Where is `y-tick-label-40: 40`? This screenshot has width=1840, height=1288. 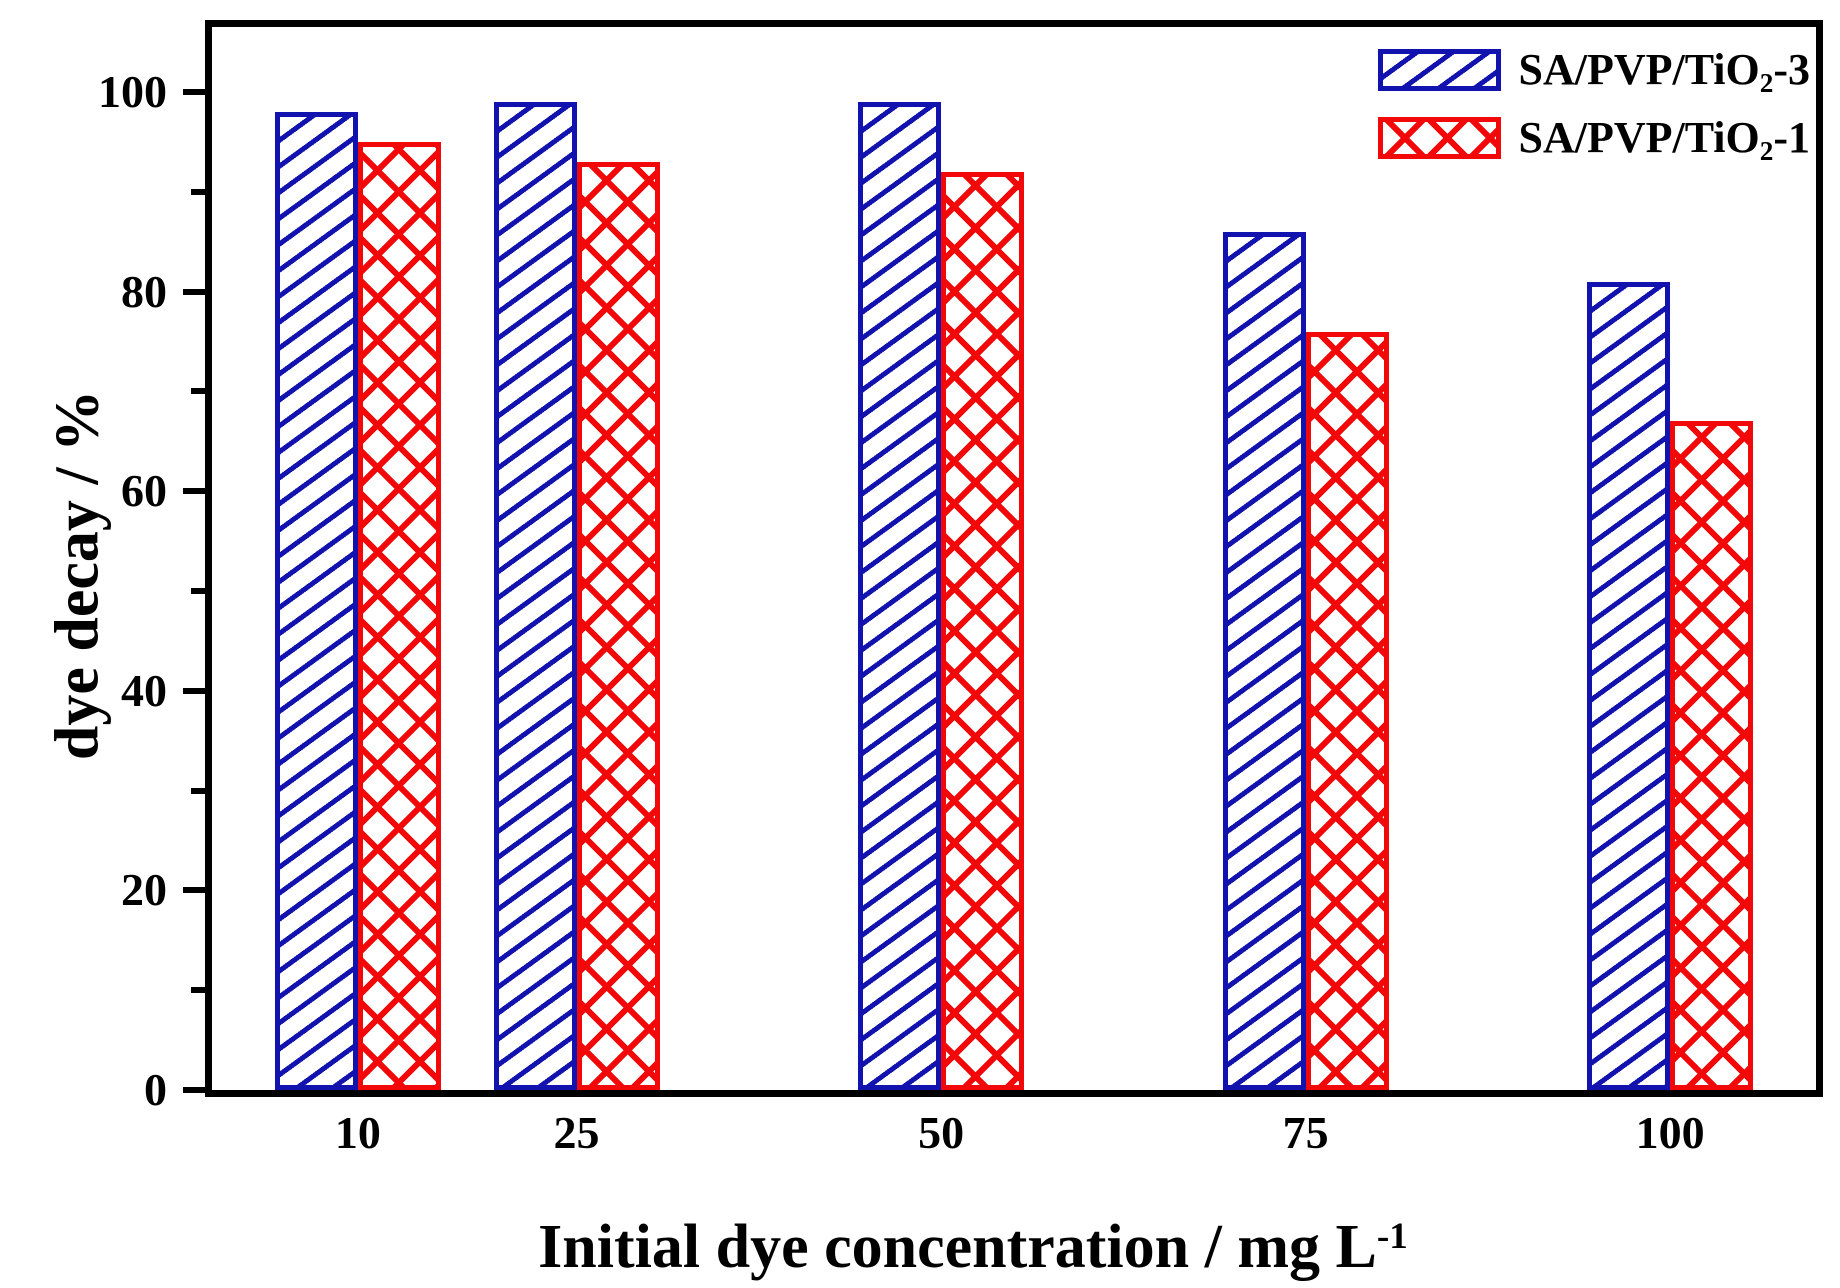
y-tick-label-40: 40 is located at coordinates (144, 690).